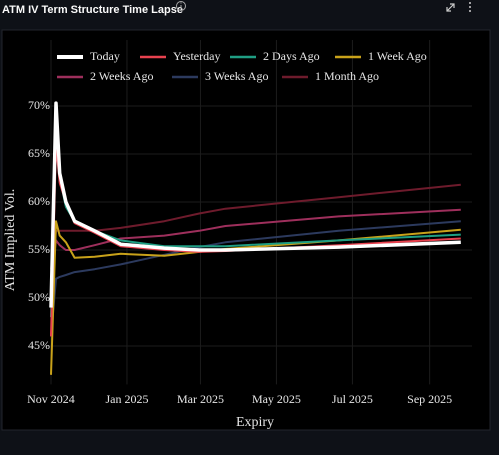  What do you see at coordinates (39, 201) in the screenshot?
I see `y-tick-label: 60%` at bounding box center [39, 201].